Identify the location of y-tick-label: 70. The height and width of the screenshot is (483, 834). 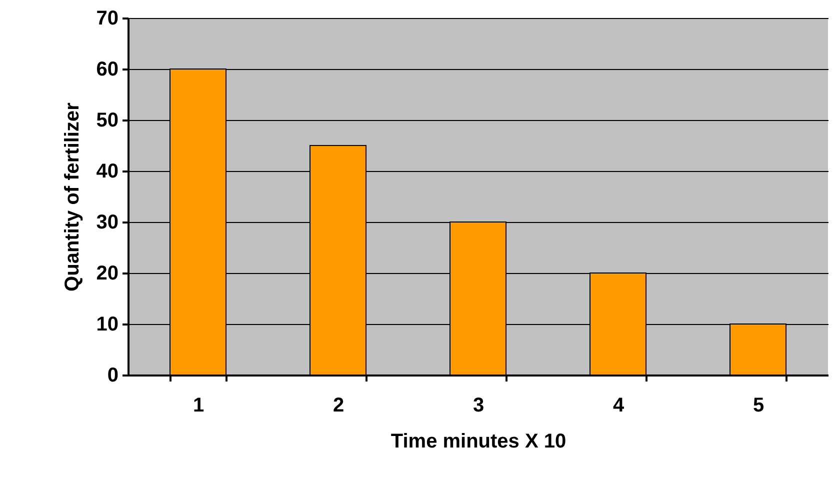
(107, 19).